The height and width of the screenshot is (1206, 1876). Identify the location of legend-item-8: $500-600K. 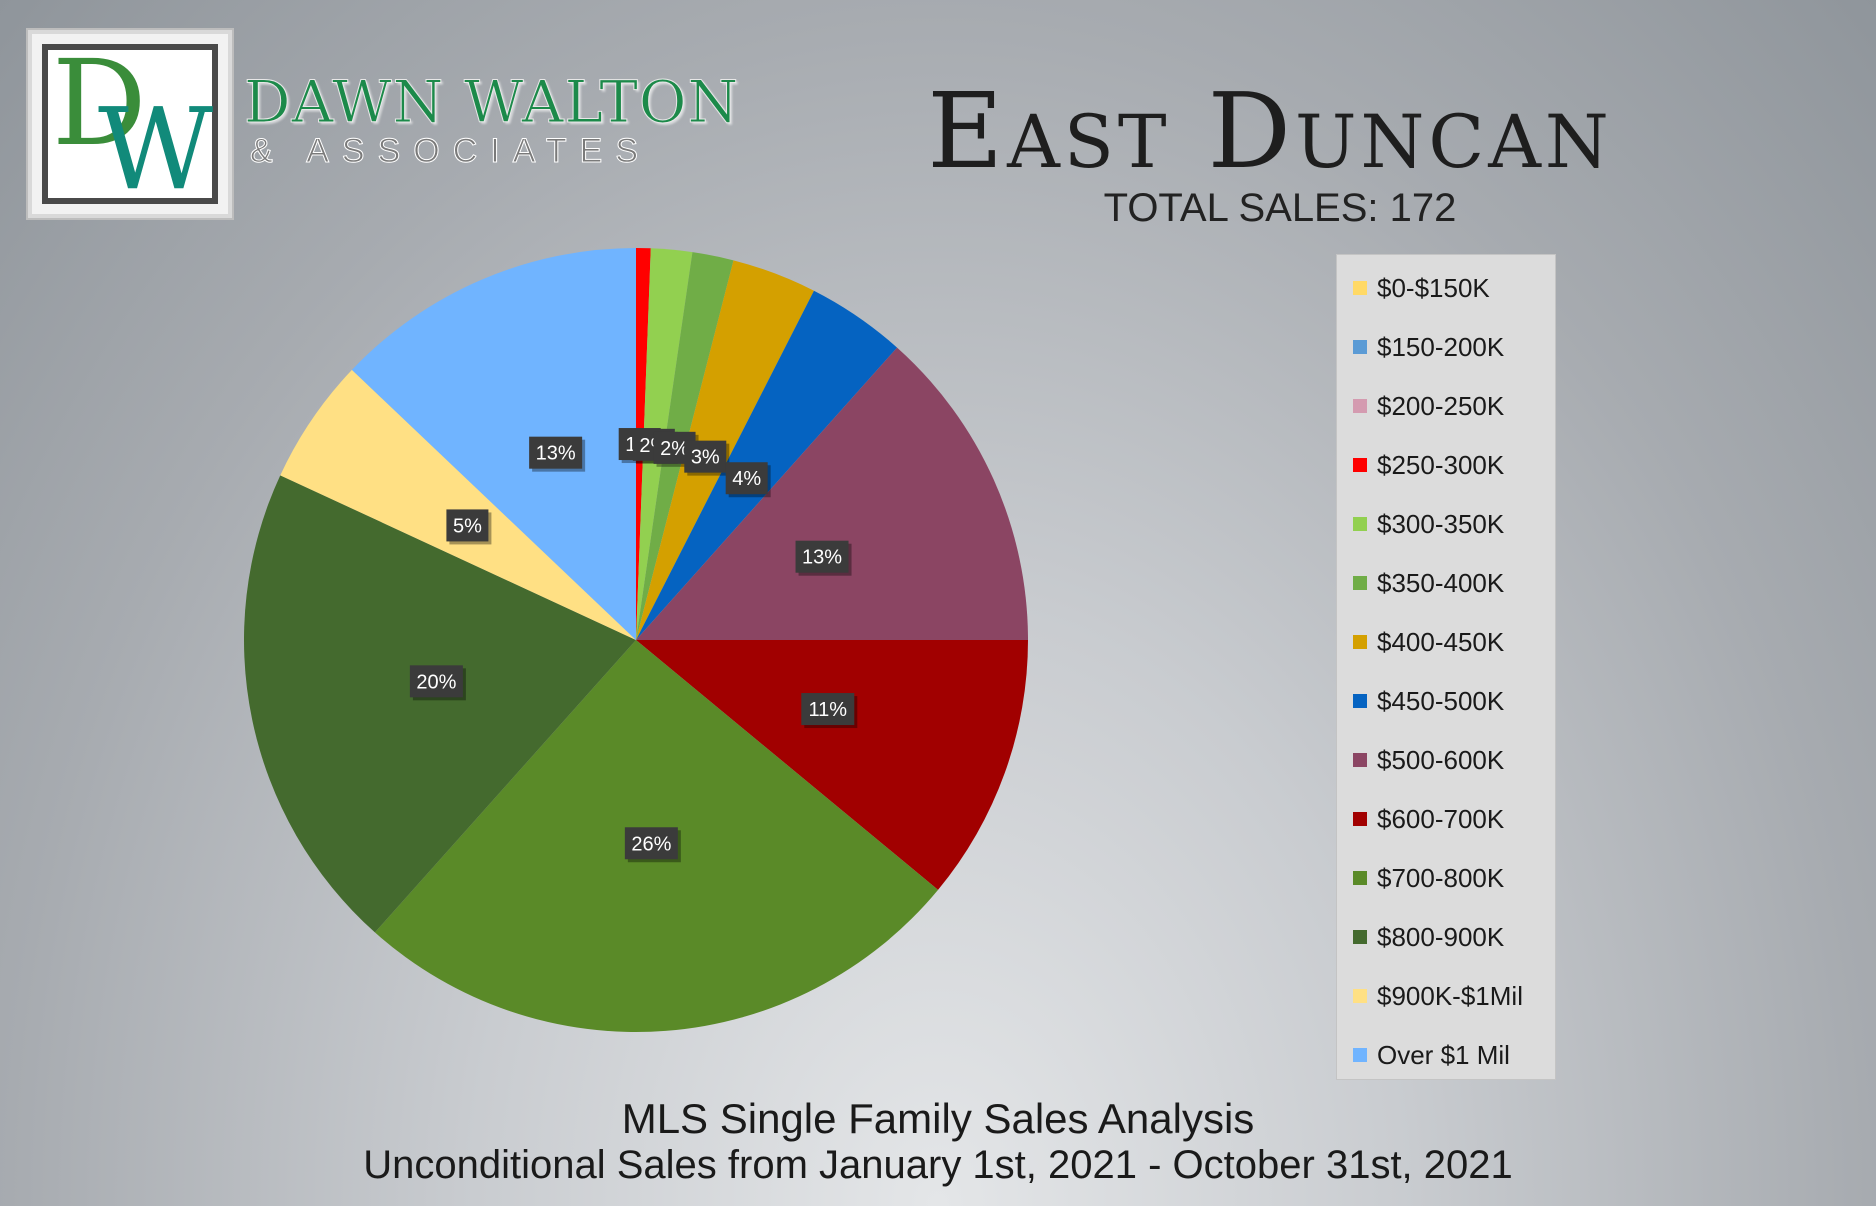
(1428, 760).